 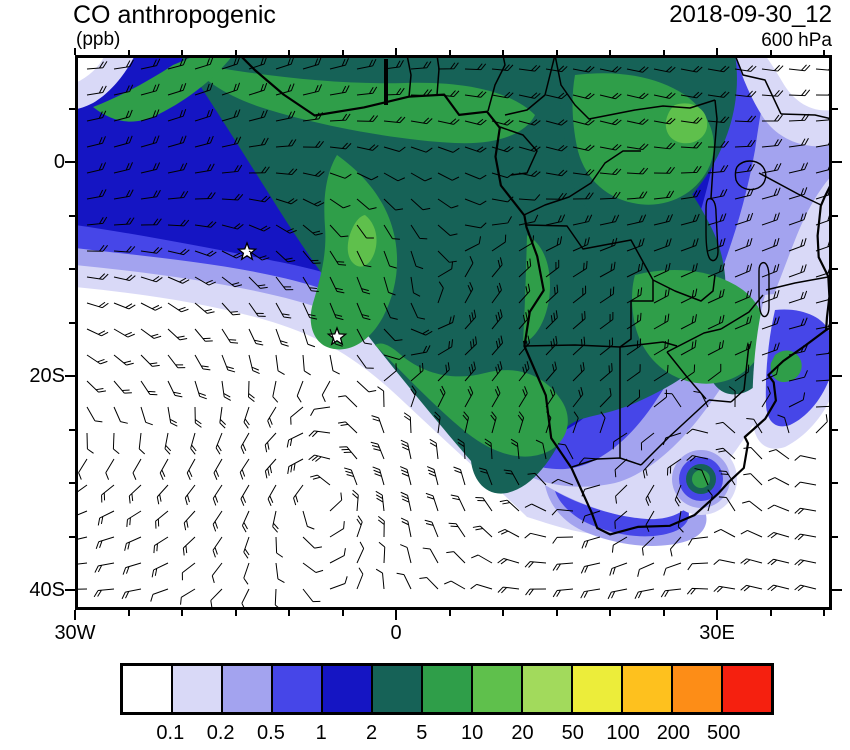 What do you see at coordinates (701, 479) in the screenshot?
I see `region-eddy-green` at bounding box center [701, 479].